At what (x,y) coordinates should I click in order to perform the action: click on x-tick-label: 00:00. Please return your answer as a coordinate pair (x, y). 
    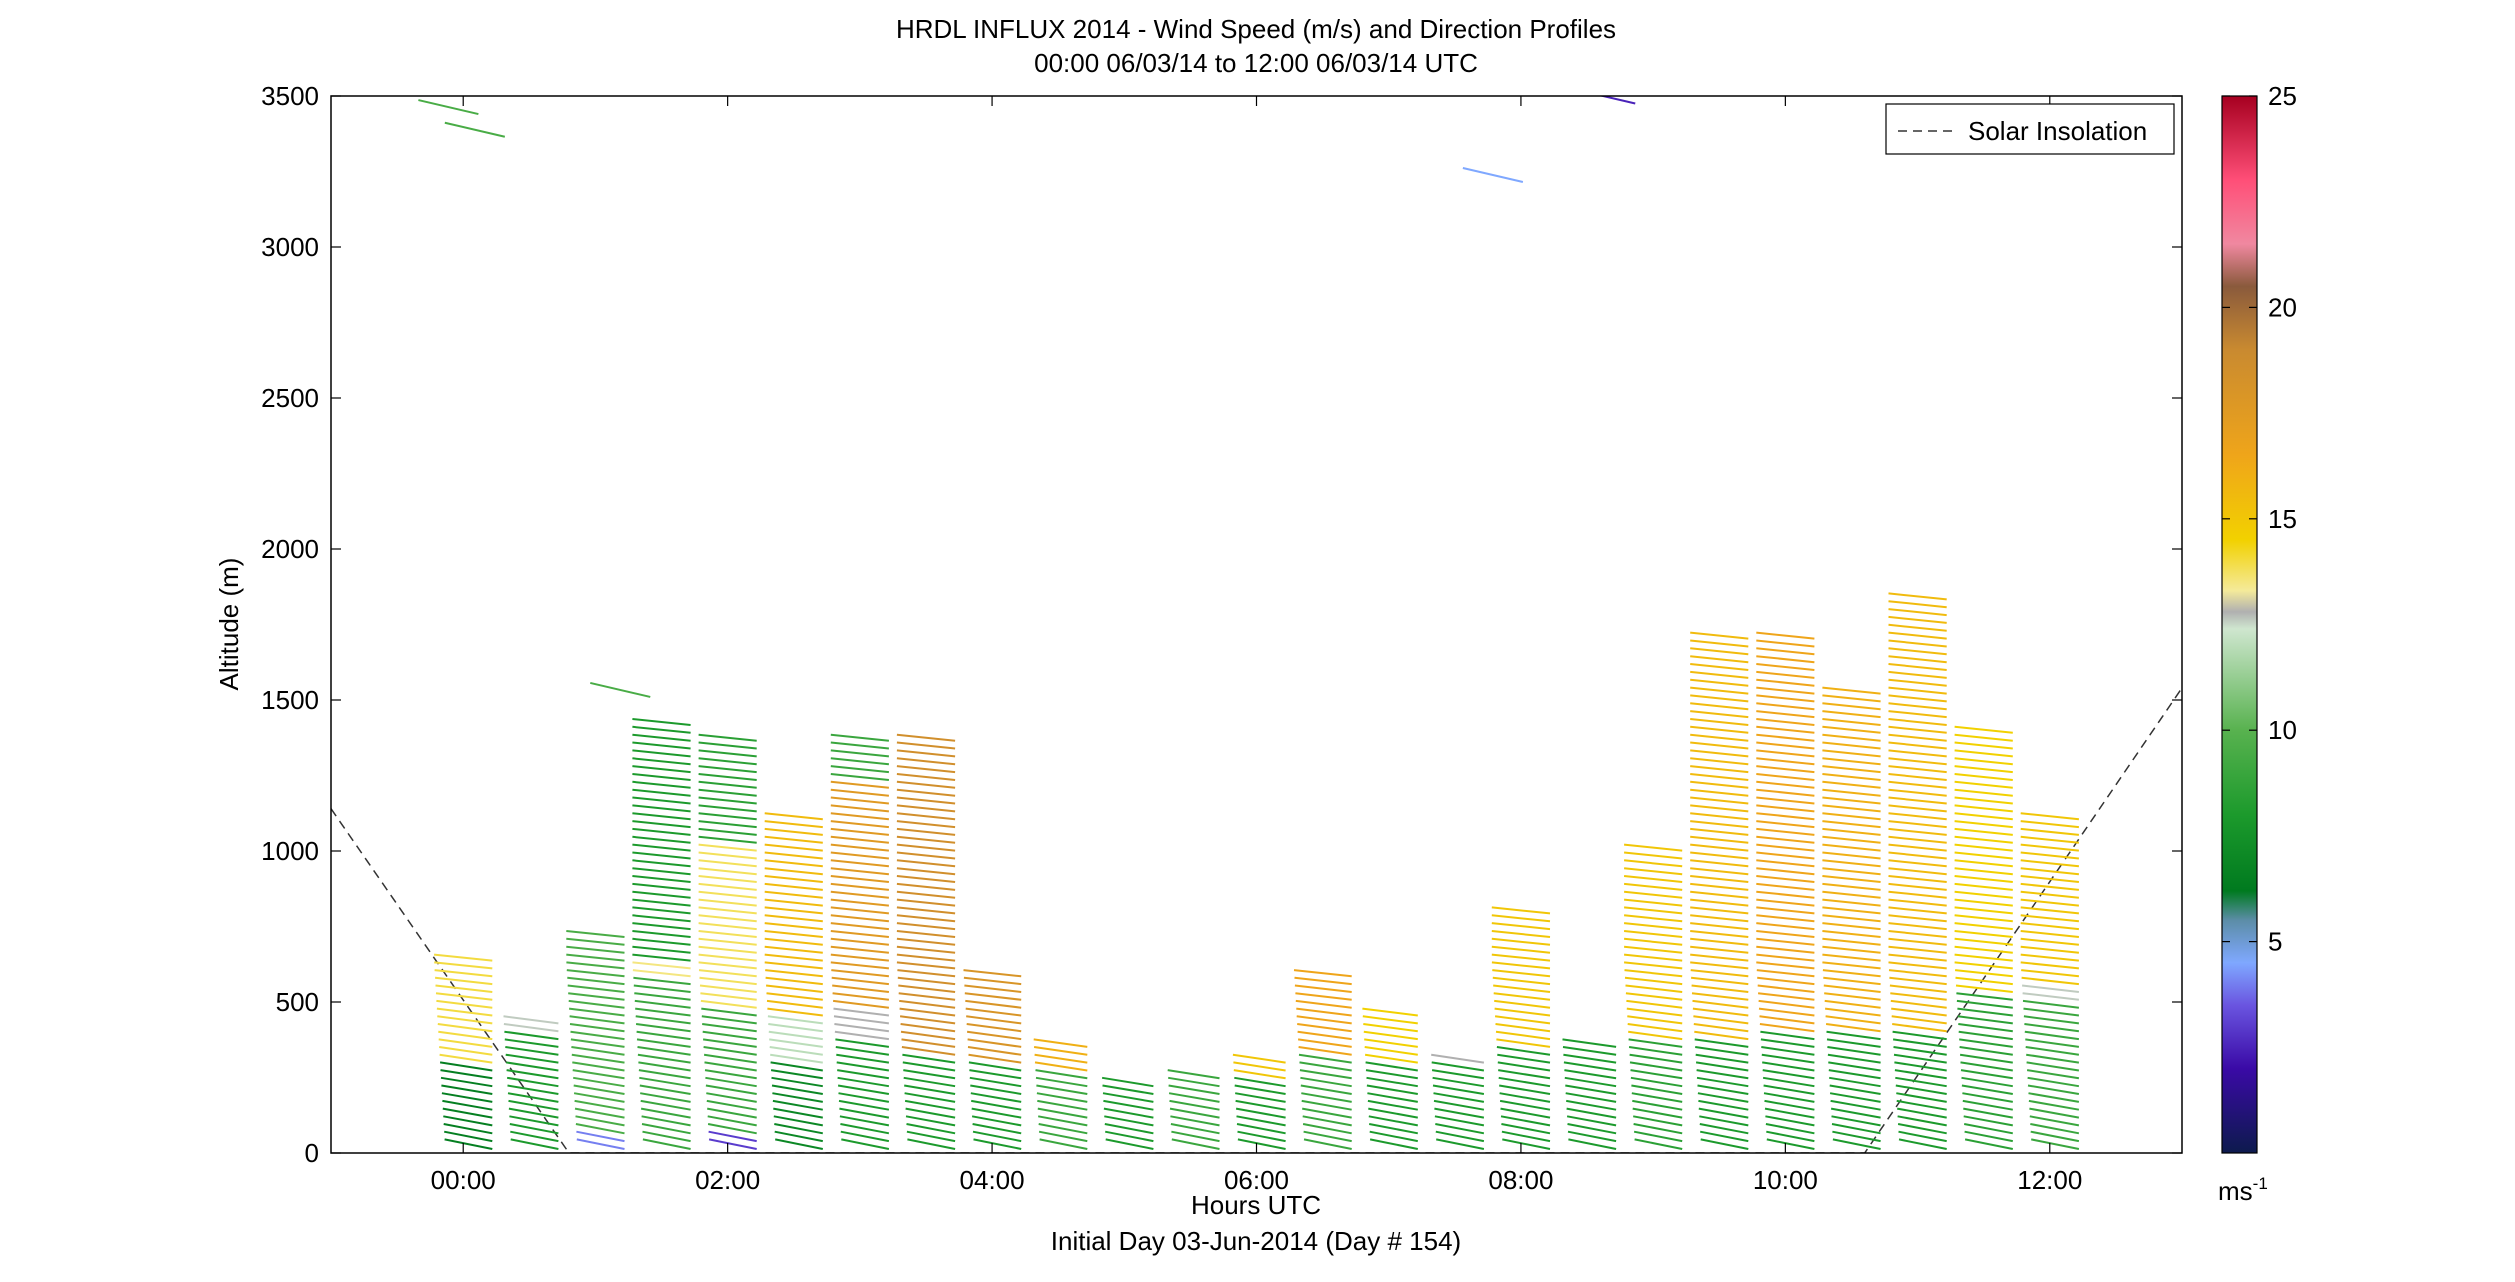
    Looking at the image, I should click on (463, 1180).